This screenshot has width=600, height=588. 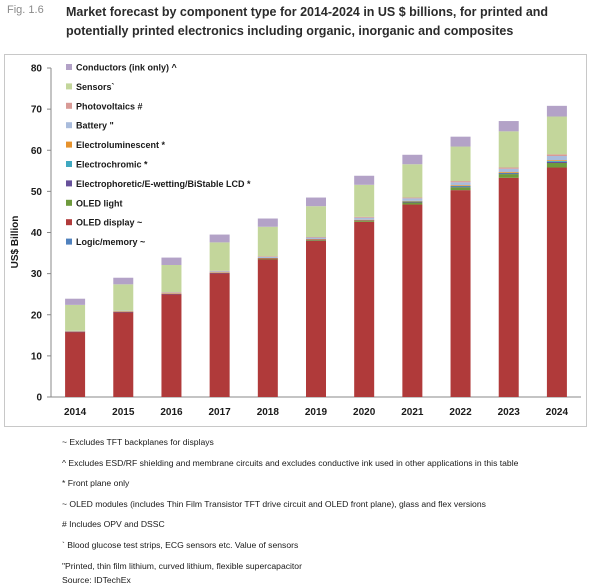 I want to click on x-tick-label: 2016, so click(x=171, y=412).